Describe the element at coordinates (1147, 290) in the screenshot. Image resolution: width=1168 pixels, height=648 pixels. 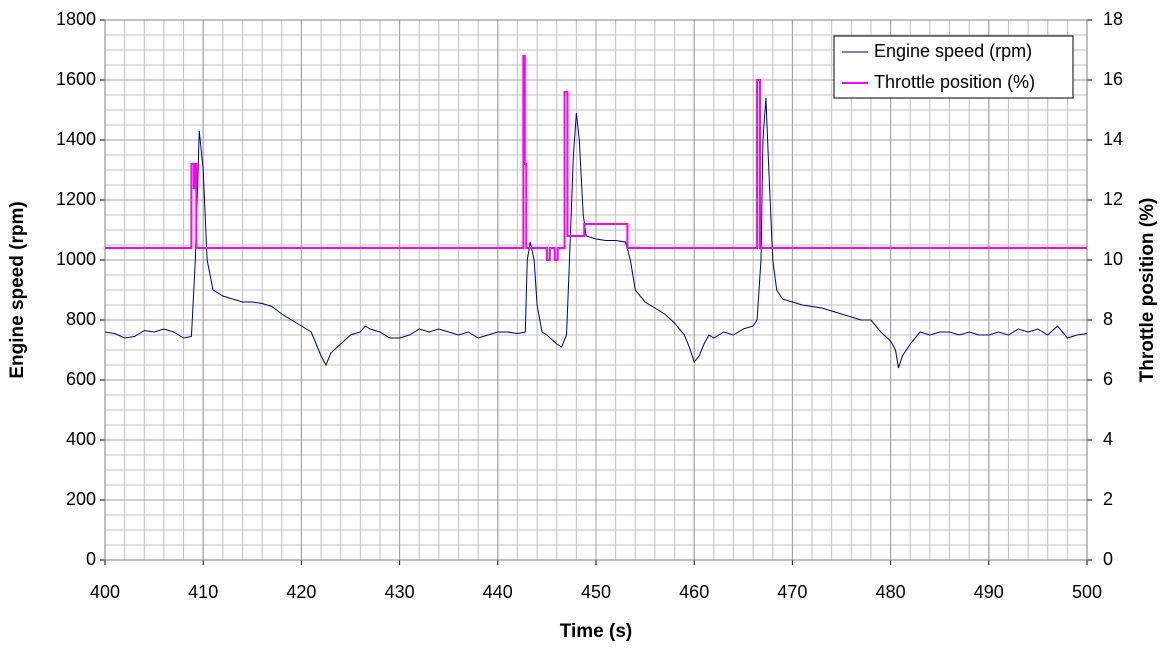
I see `y2-axis-title: Throttle position (%)` at that location.